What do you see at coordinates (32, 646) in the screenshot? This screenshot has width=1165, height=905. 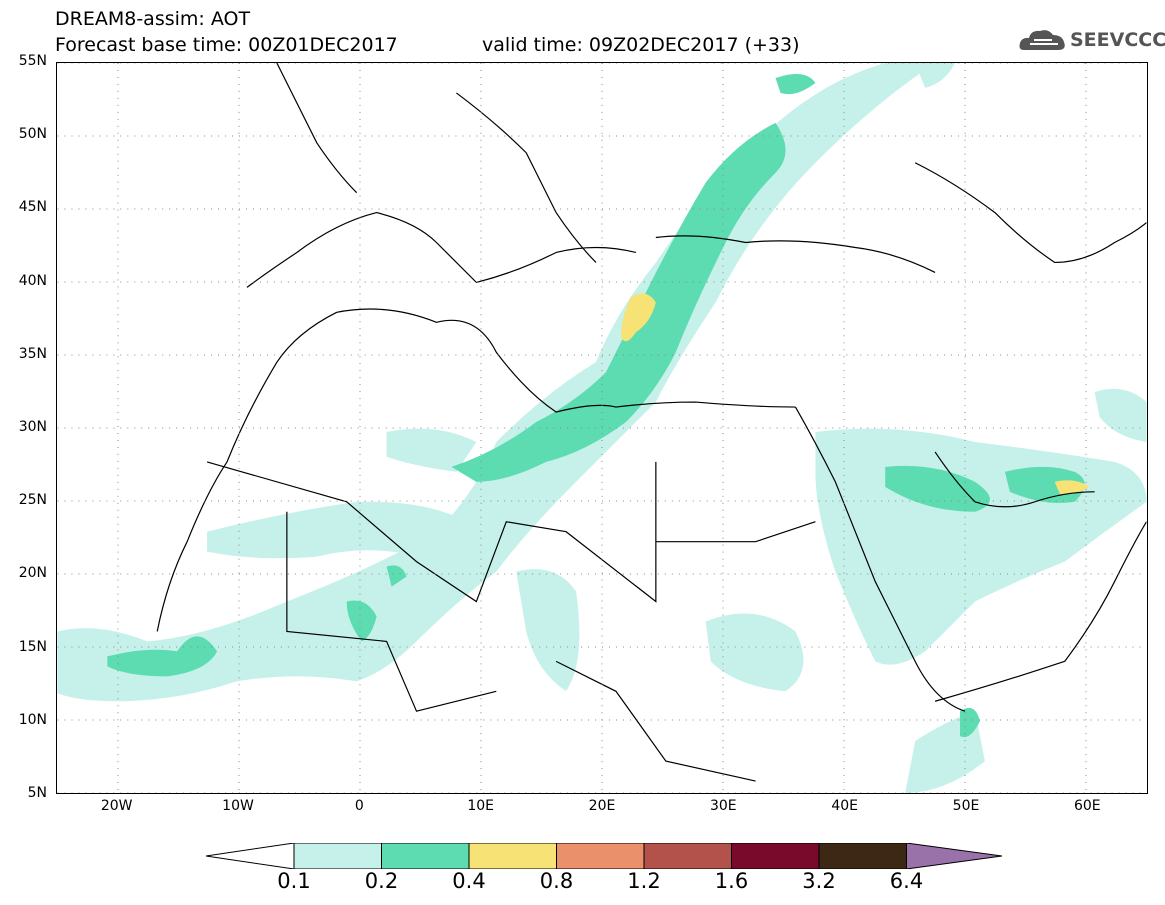 I see `latitude-label: 15N` at bounding box center [32, 646].